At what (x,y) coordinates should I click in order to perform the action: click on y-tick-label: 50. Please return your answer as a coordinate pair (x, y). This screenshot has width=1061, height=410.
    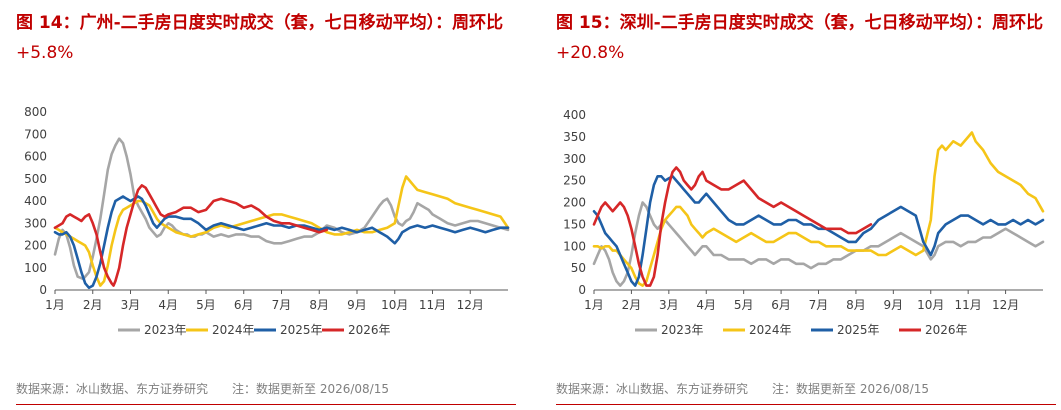
    Looking at the image, I should click on (578, 268).